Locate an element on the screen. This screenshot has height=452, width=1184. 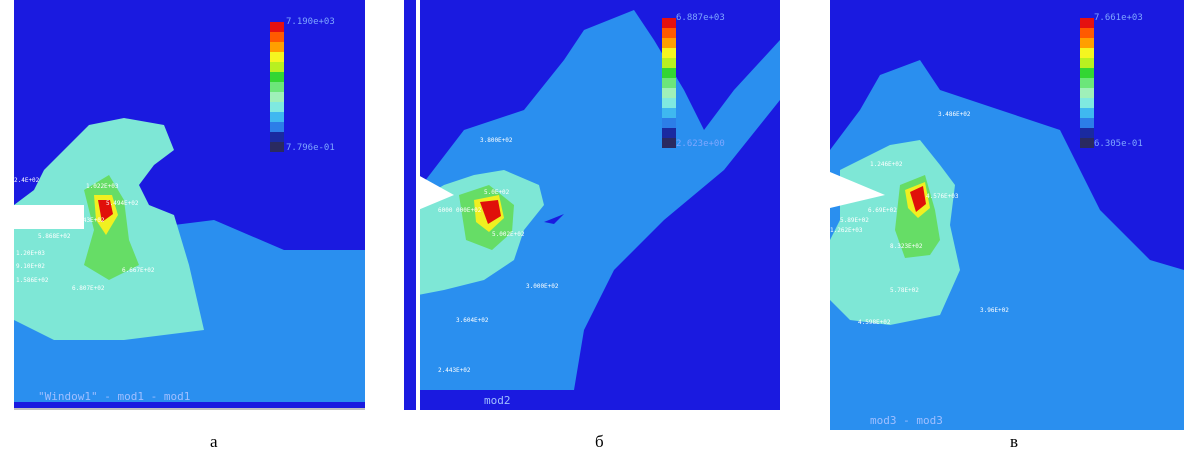
legend-min-value: 6.305e-01 is located at coordinates (1118, 144).